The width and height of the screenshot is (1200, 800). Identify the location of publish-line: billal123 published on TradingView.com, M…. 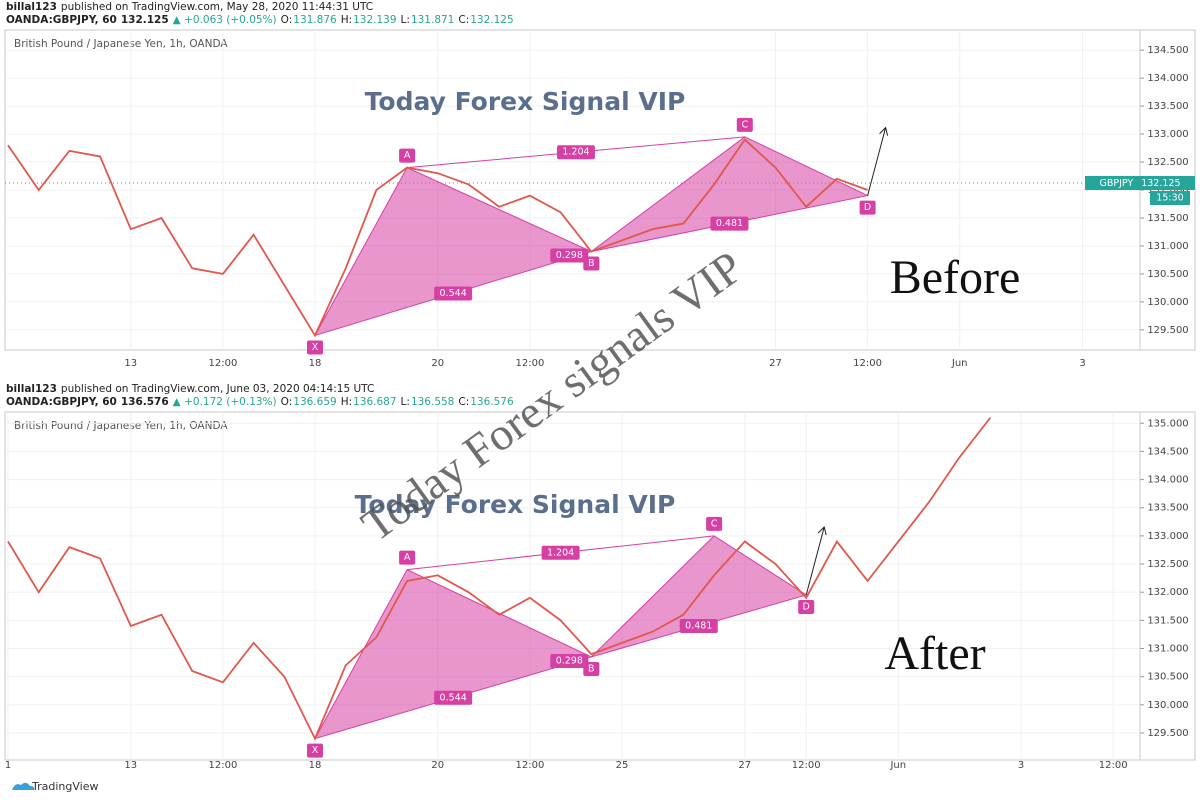
(189, 7).